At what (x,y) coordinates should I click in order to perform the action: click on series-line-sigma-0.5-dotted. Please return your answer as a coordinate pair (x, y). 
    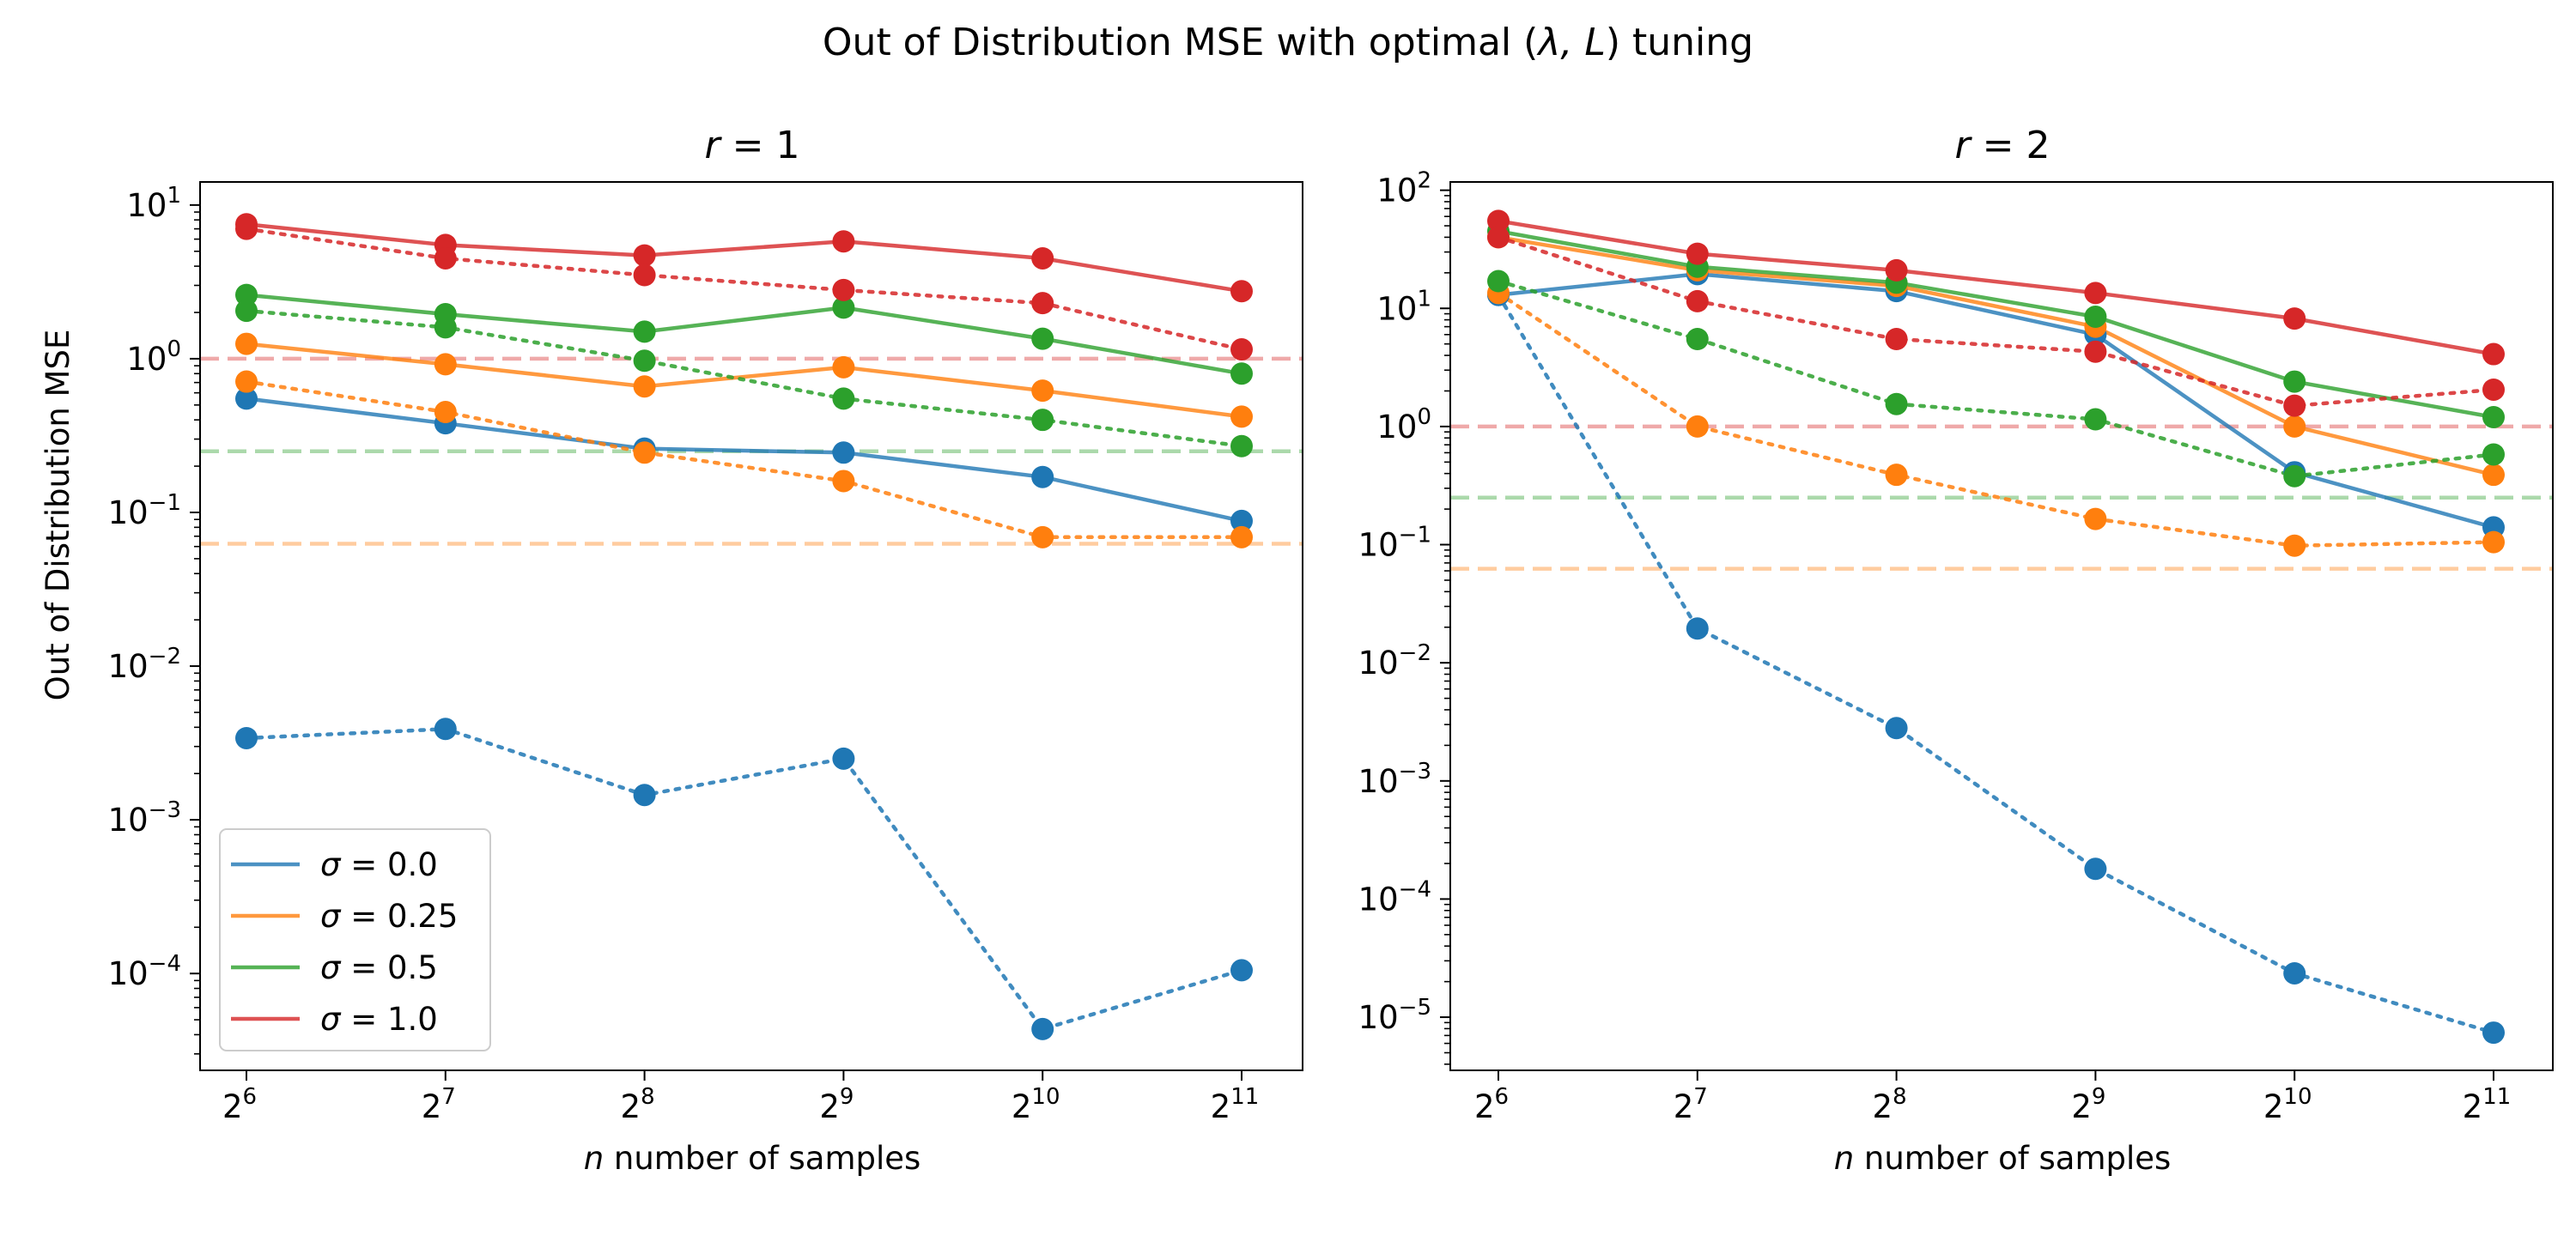
    Looking at the image, I should click on (1996, 378).